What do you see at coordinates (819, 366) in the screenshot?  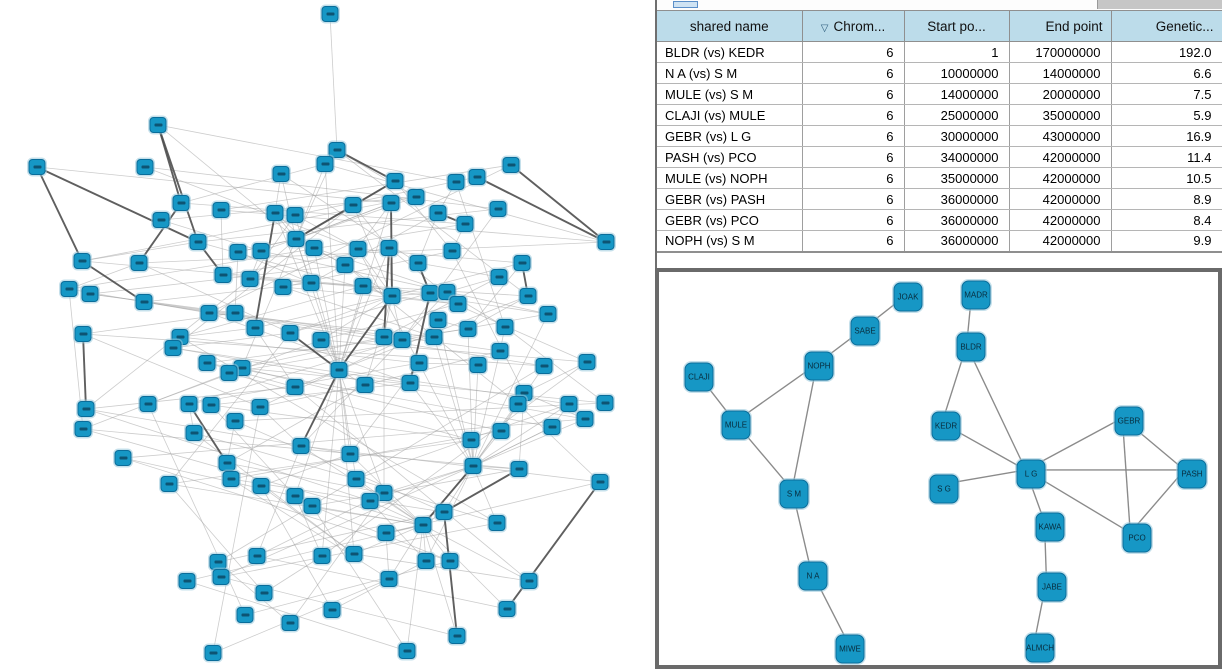 I see `network-node-noph: NOPH` at bounding box center [819, 366].